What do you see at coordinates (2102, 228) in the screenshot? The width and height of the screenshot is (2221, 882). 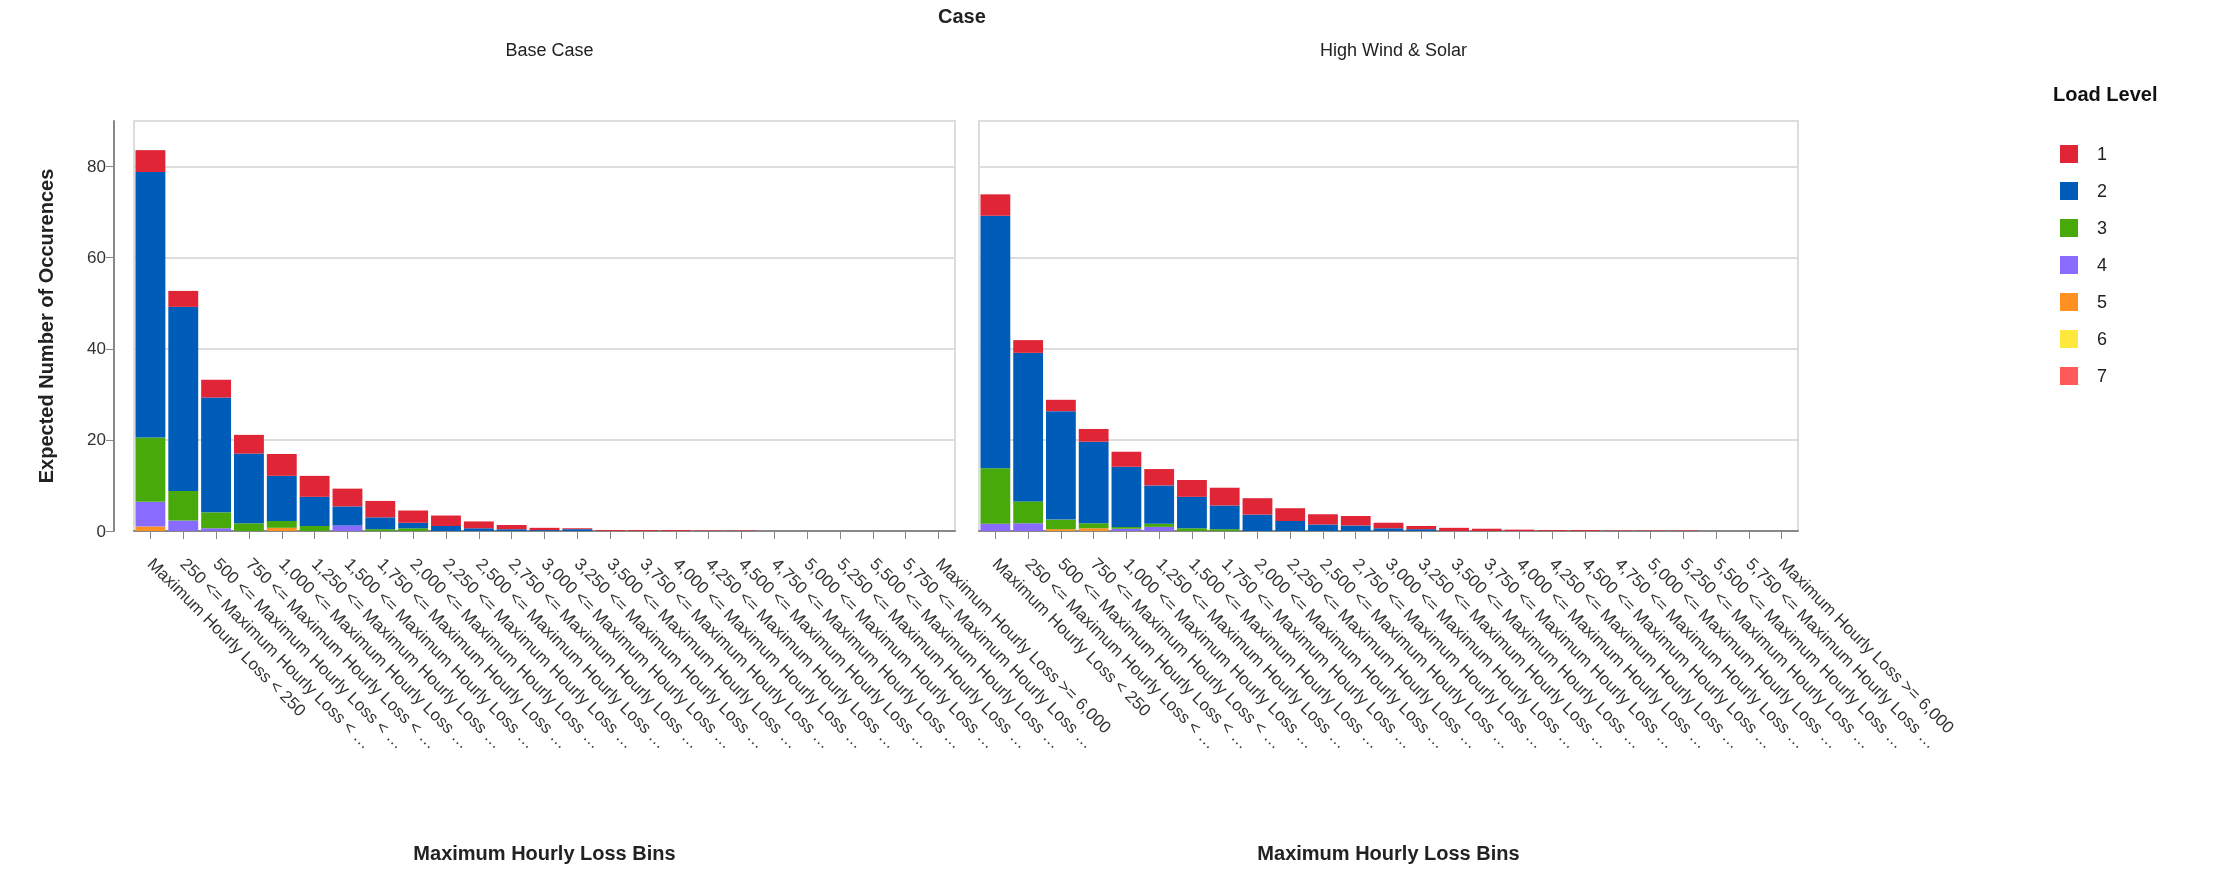 I see `legend-label: 3` at bounding box center [2102, 228].